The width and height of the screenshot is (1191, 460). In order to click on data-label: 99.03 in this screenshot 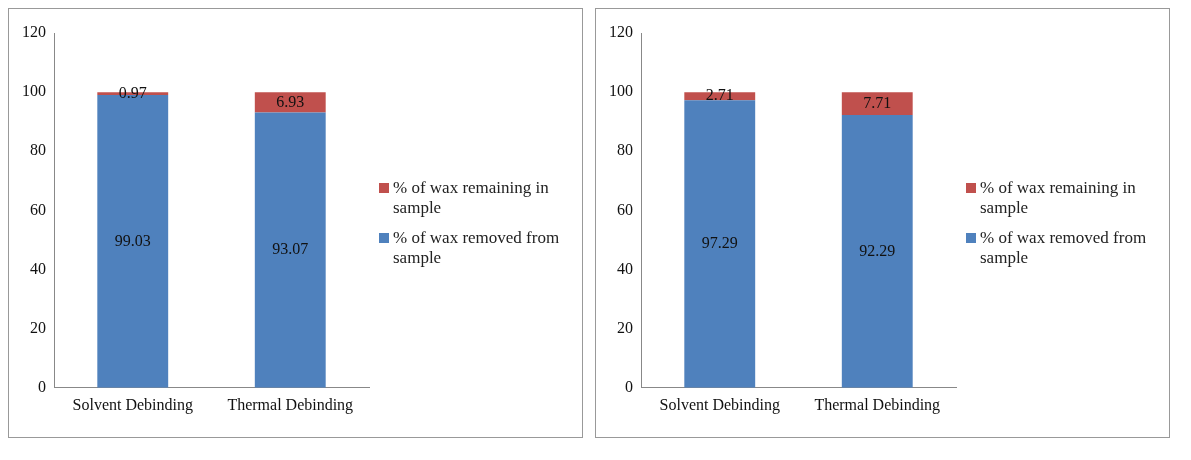, I will do `click(132, 240)`.